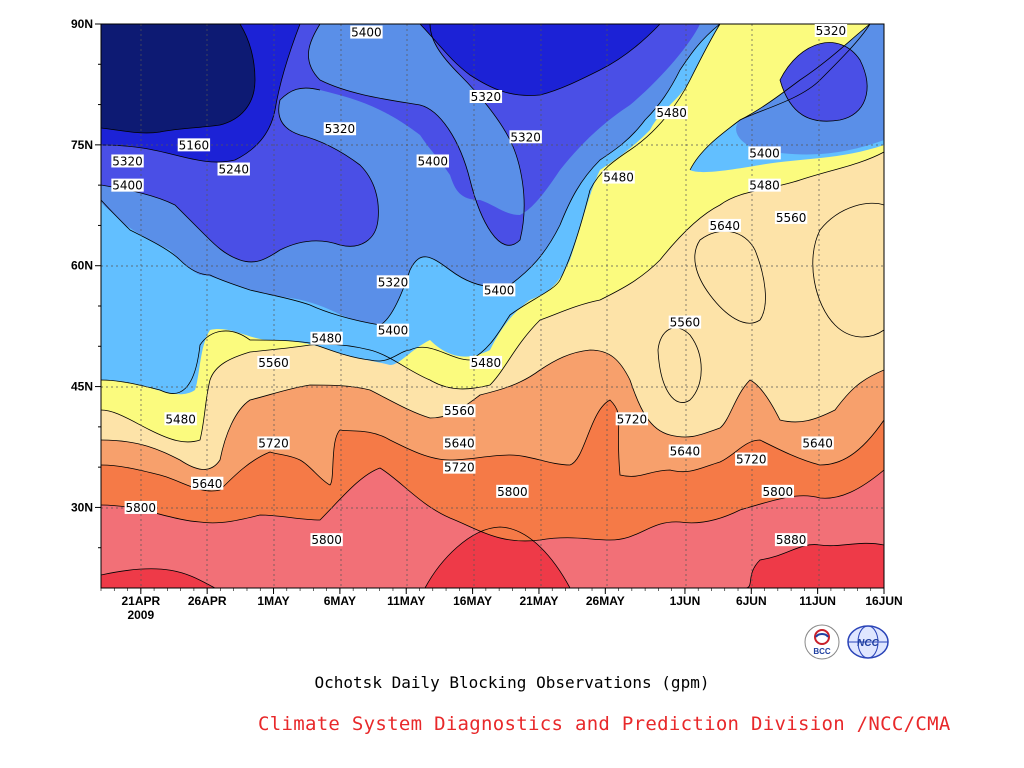 This screenshot has height=768, width=1024. What do you see at coordinates (233, 170) in the screenshot?
I see `contour-label-text: 5240` at bounding box center [233, 170].